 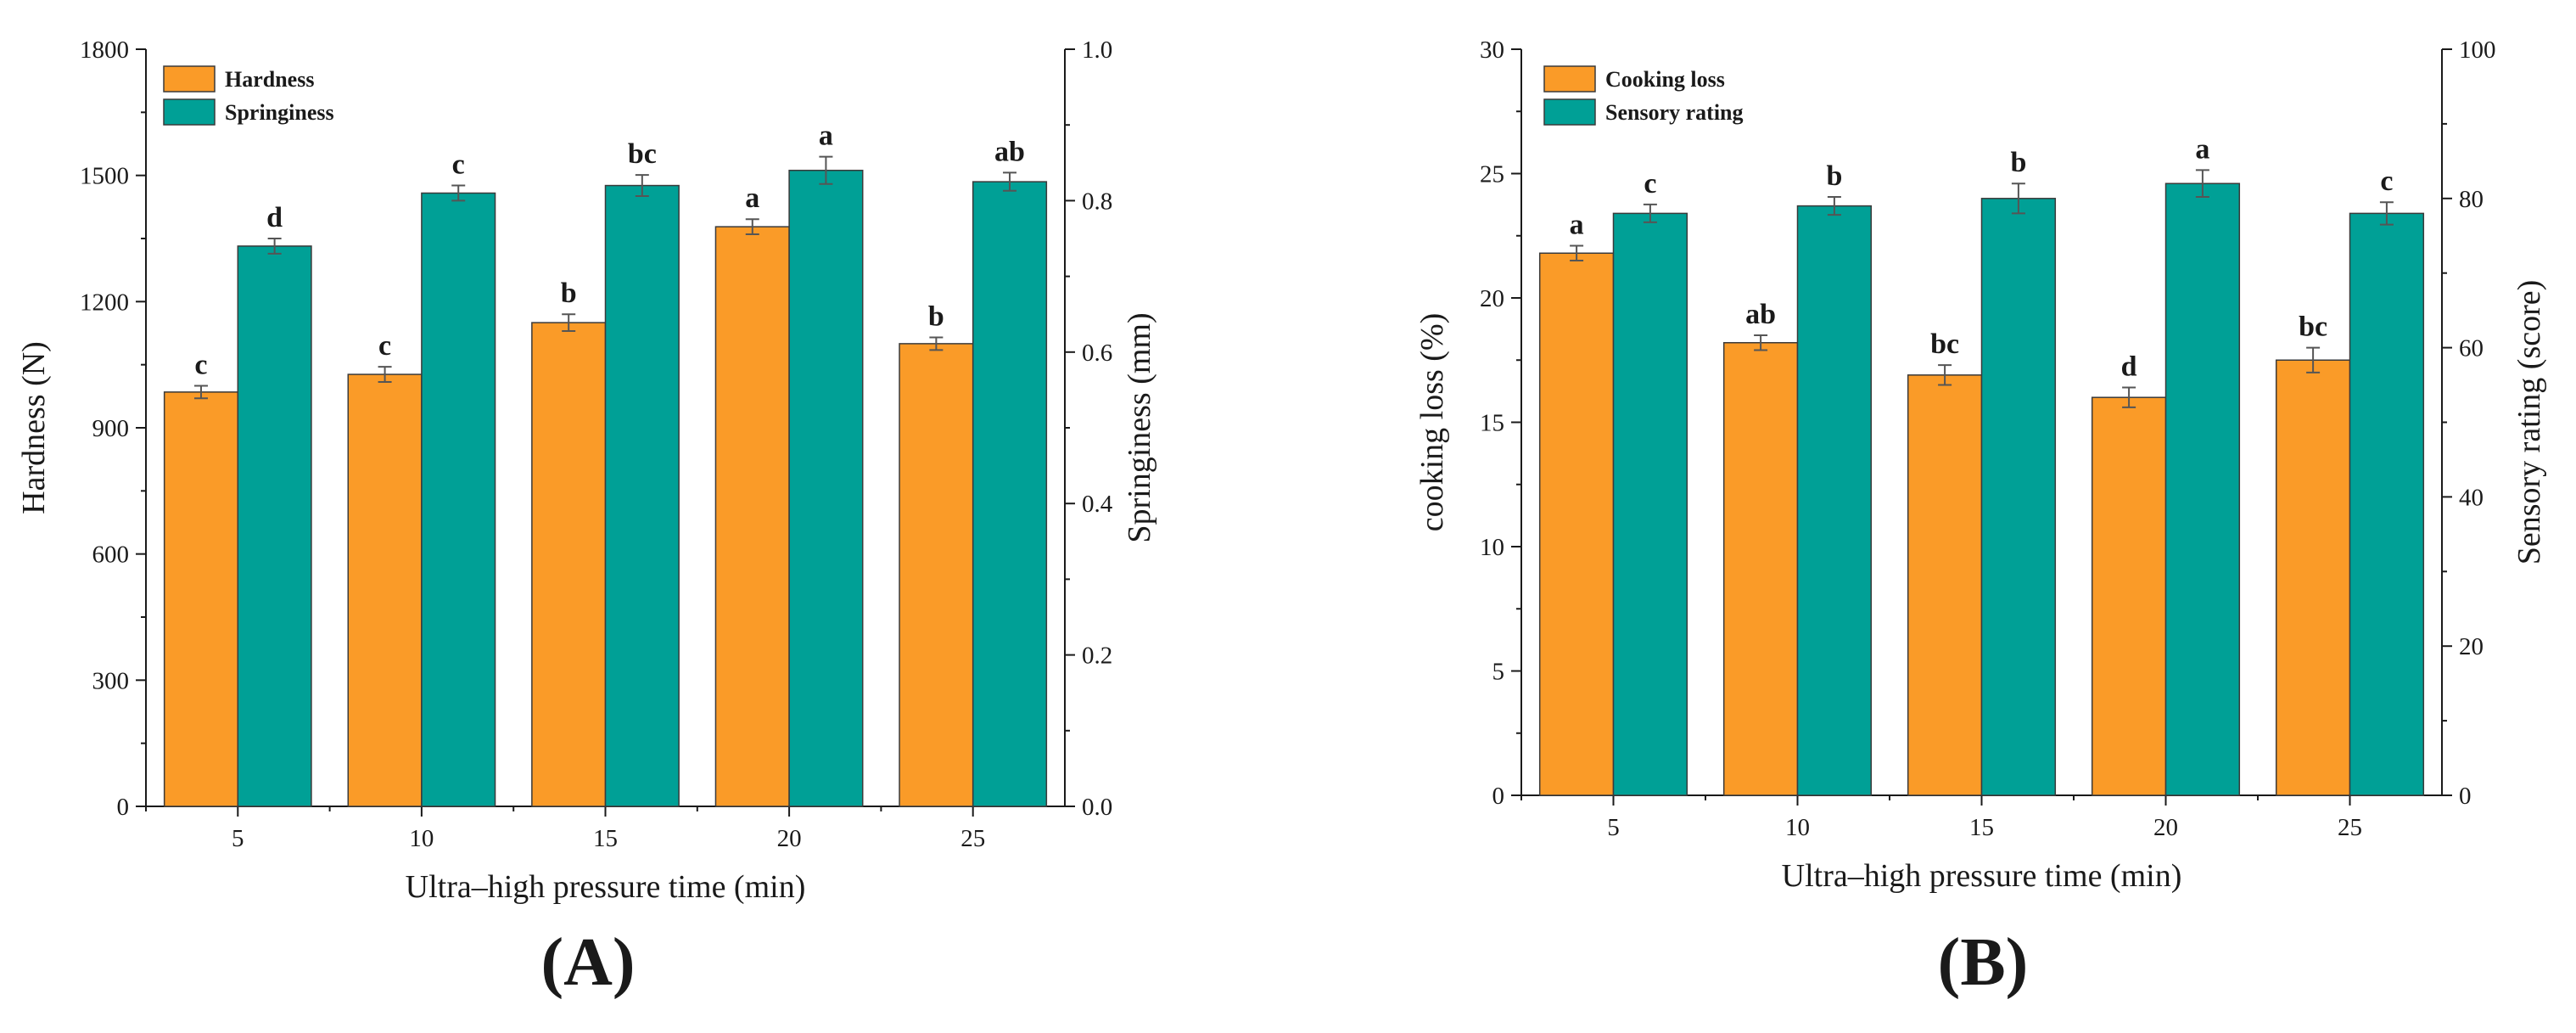 I want to click on right-axis-tick-label: 40, so click(x=2471, y=497).